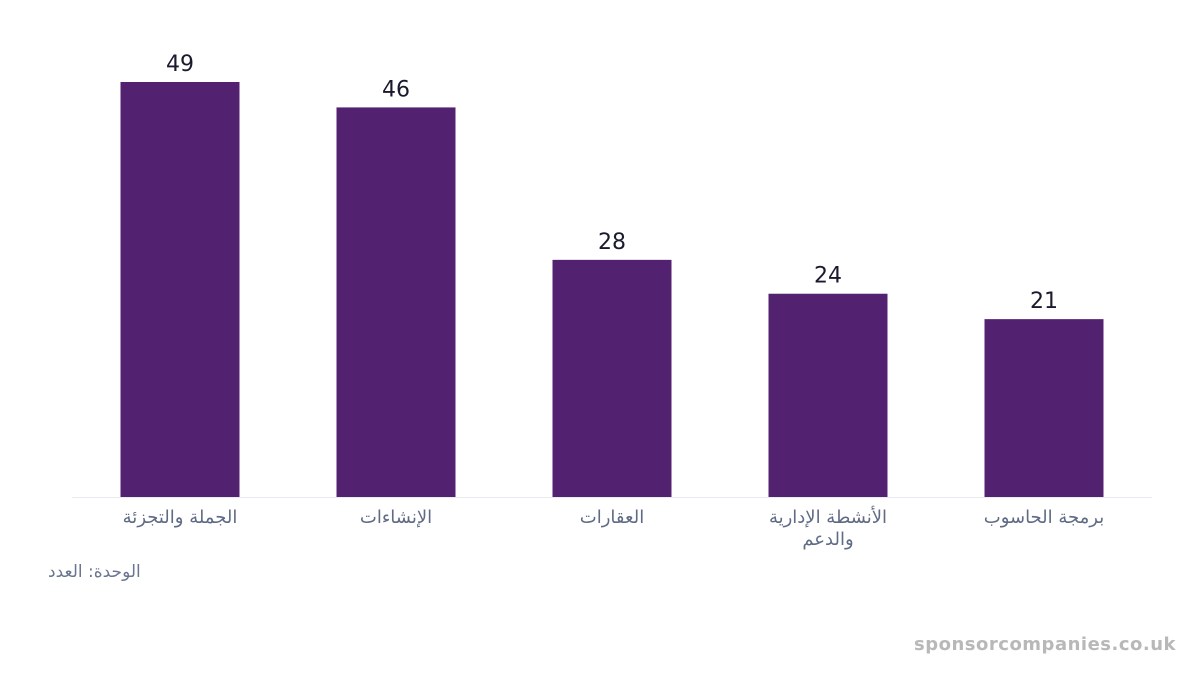 This screenshot has width=1200, height=675. Describe the element at coordinates (1044, 517) in the screenshot. I see `category-label-4: برمجة الحاسوب` at that location.